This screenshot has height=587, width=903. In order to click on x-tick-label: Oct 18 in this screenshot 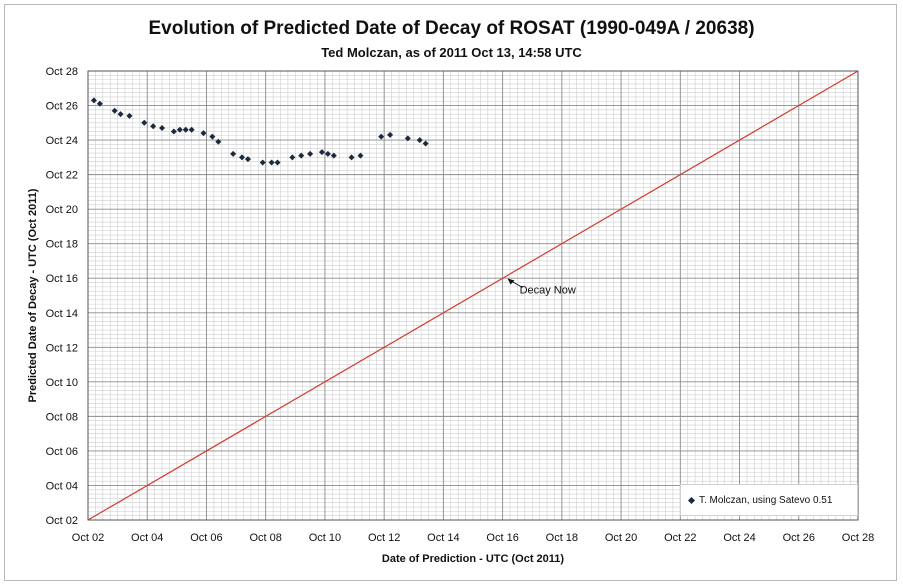, I will do `click(562, 538)`.